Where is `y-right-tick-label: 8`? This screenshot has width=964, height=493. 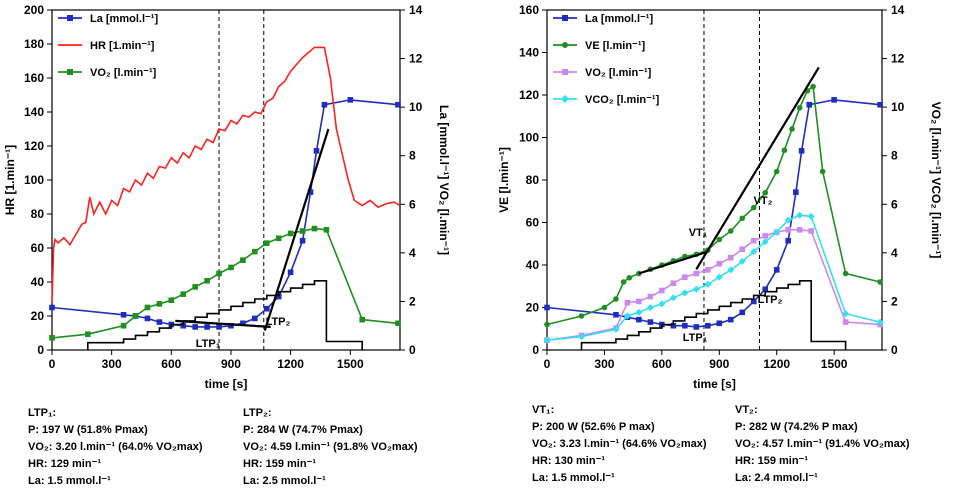 y-right-tick-label: 8 is located at coordinates (894, 156).